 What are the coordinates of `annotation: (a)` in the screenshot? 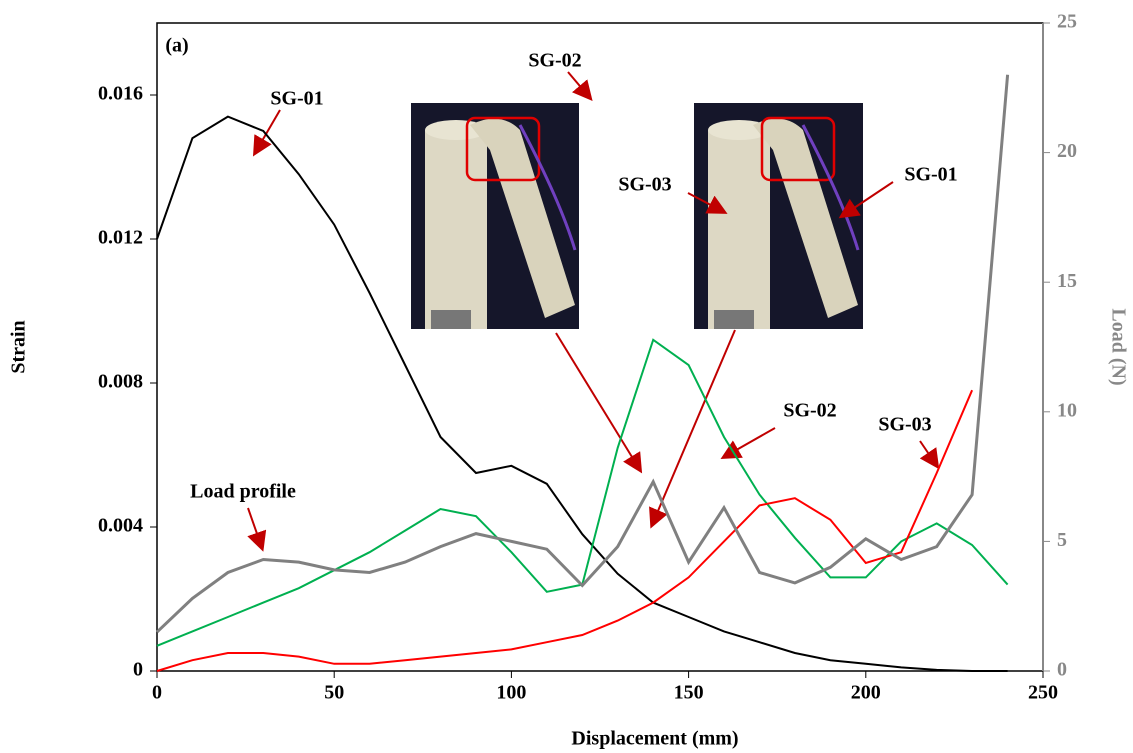 It's located at (176, 46).